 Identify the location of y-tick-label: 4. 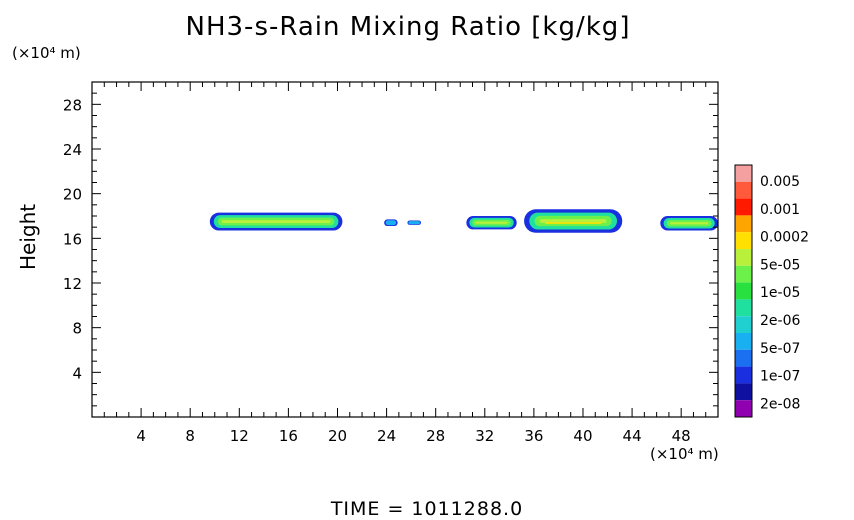
(77, 373).